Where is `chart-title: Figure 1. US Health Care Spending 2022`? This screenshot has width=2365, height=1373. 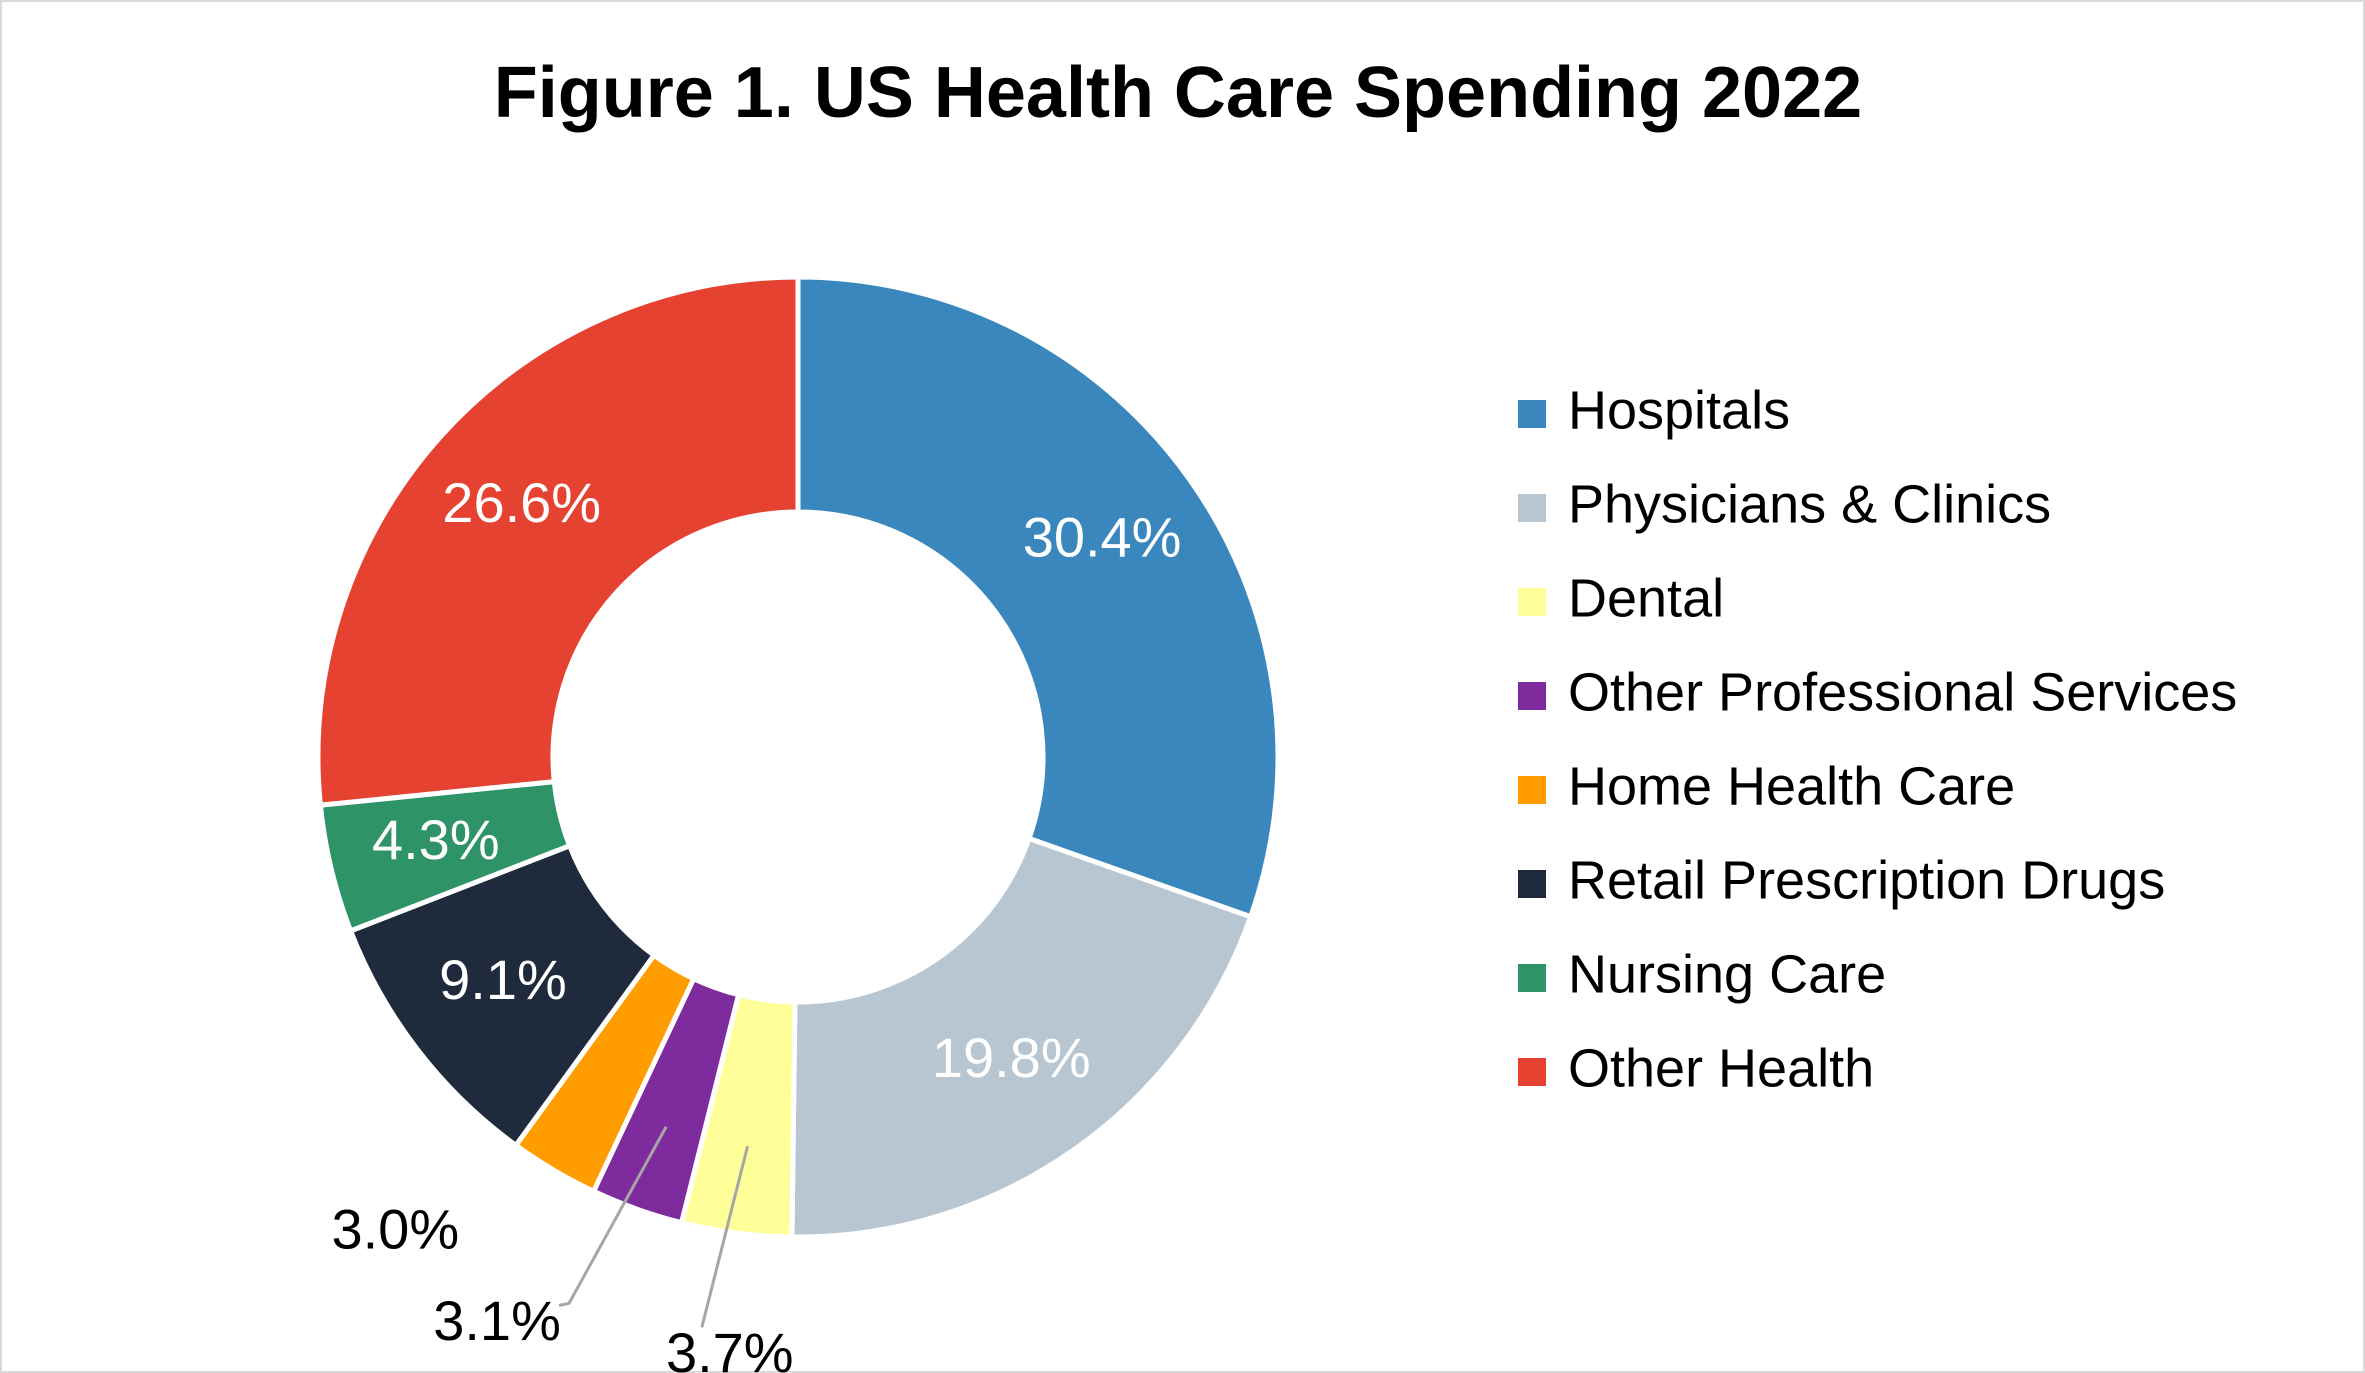 chart-title: Figure 1. US Health Care Spending 2022 is located at coordinates (1178, 93).